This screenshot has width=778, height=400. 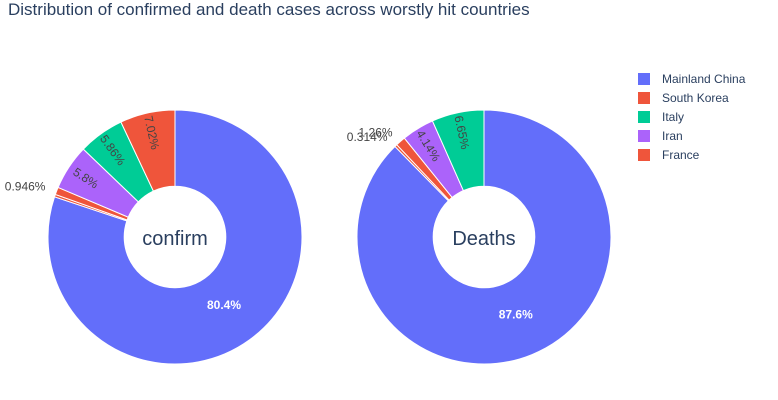 I want to click on slice-label: 87.6%, so click(x=516, y=315).